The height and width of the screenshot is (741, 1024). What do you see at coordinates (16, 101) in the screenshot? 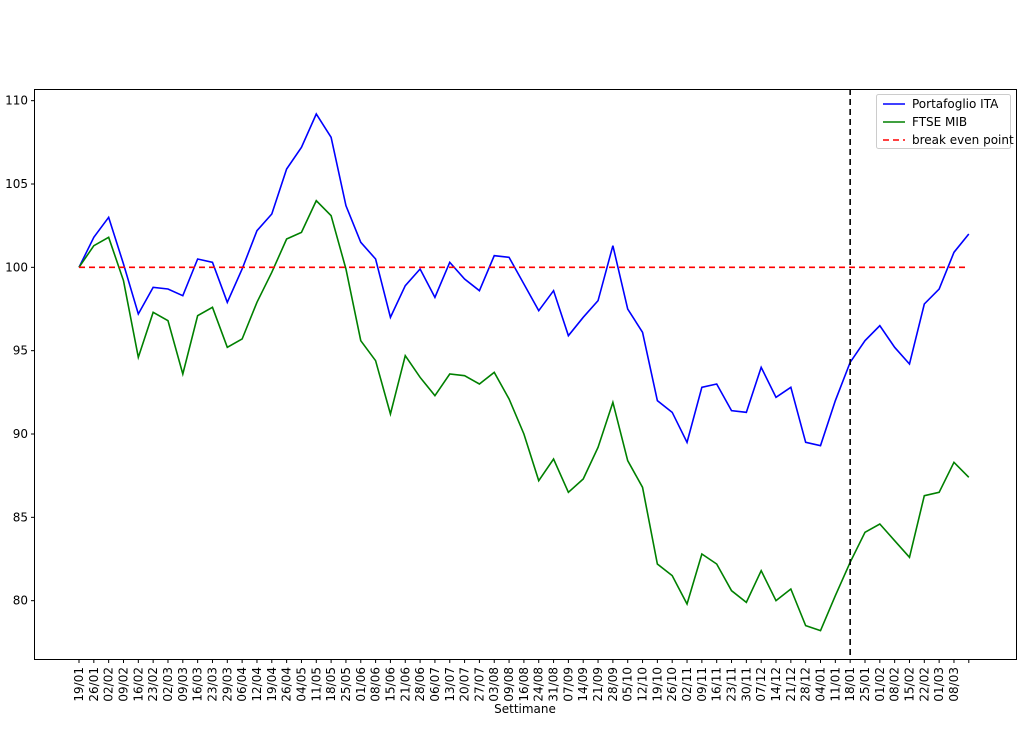
I see `y-tick-label: 110` at bounding box center [16, 101].